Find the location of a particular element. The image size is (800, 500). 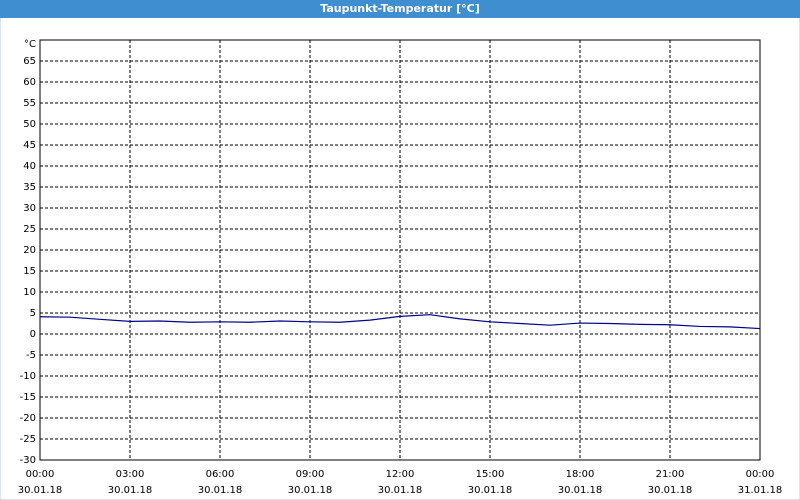

x-tick-label: 09:00 is located at coordinates (310, 474).